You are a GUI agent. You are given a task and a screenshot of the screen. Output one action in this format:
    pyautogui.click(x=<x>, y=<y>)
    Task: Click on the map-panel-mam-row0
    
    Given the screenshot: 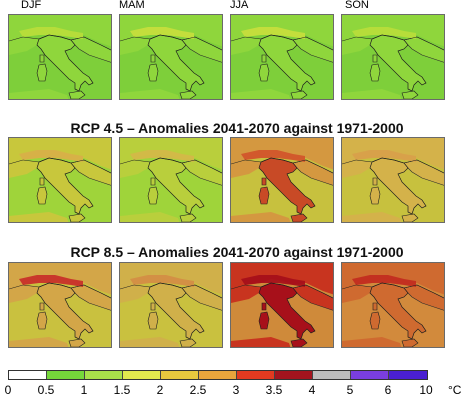 What is the action you would take?
    pyautogui.click(x=171, y=57)
    